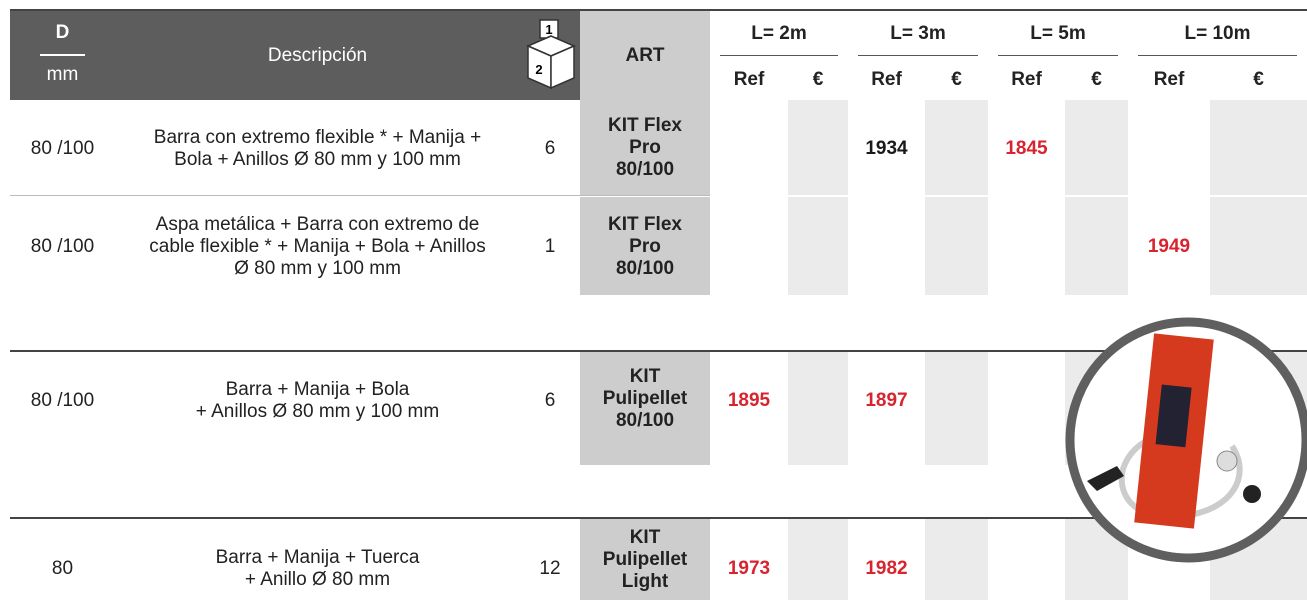 The height and width of the screenshot is (612, 1307). What do you see at coordinates (779, 33) in the screenshot?
I see `length-header: L= 2m` at bounding box center [779, 33].